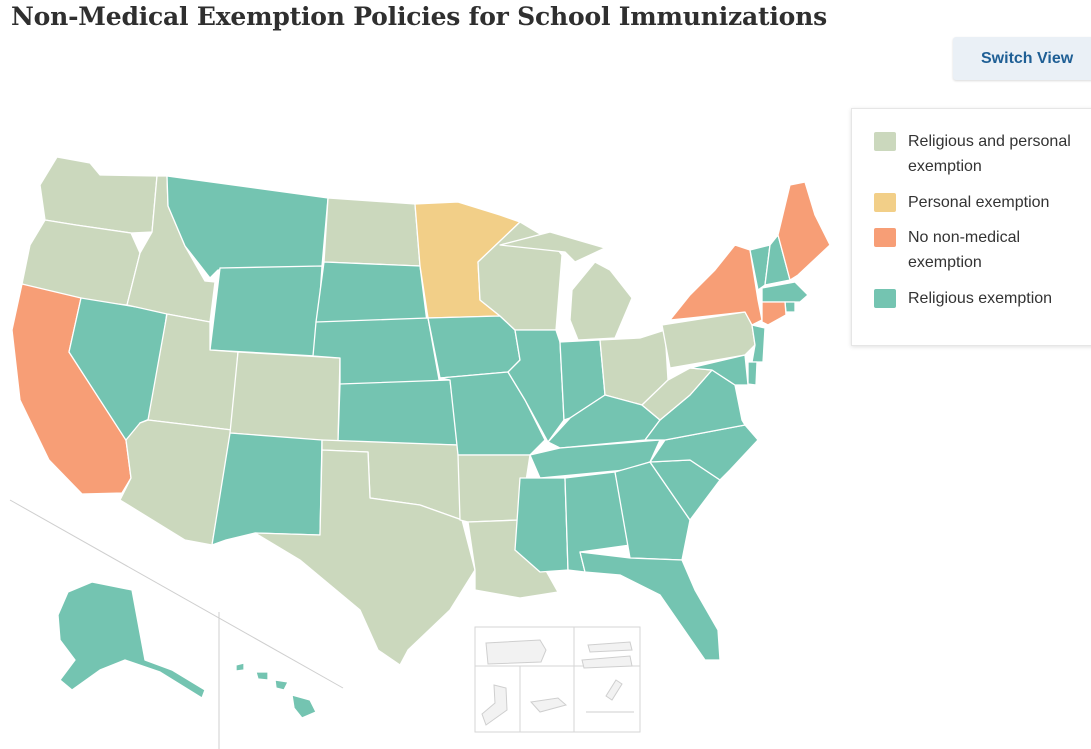  Describe the element at coordinates (365, 557) in the screenshot. I see `state-tx` at that location.